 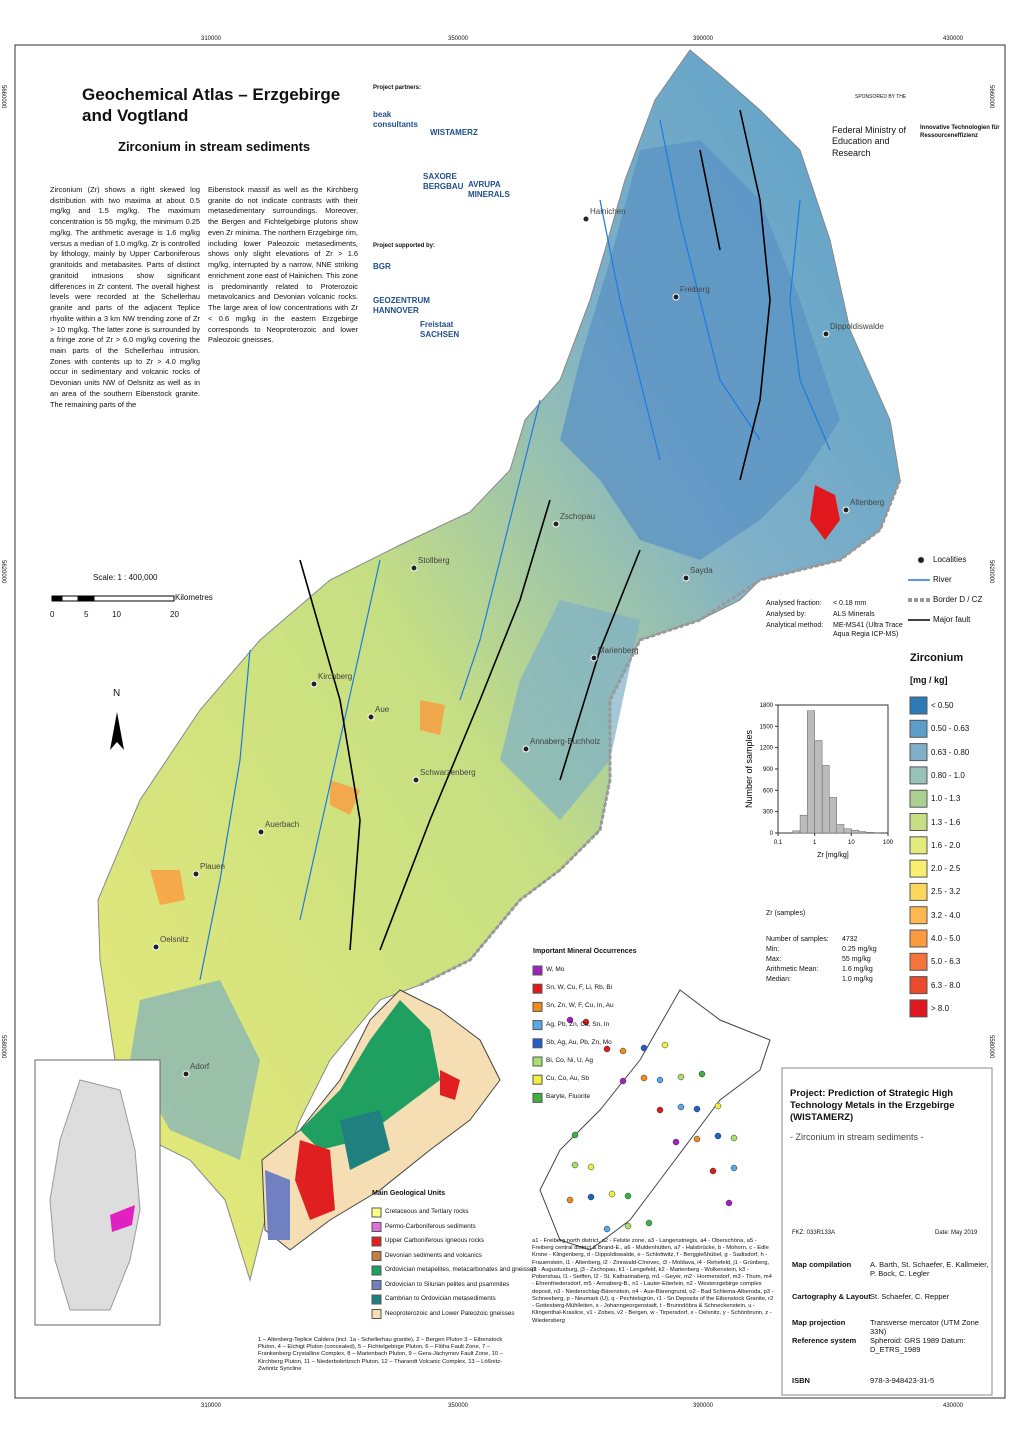 What do you see at coordinates (942, 579) in the screenshot?
I see `legend-label: River` at bounding box center [942, 579].